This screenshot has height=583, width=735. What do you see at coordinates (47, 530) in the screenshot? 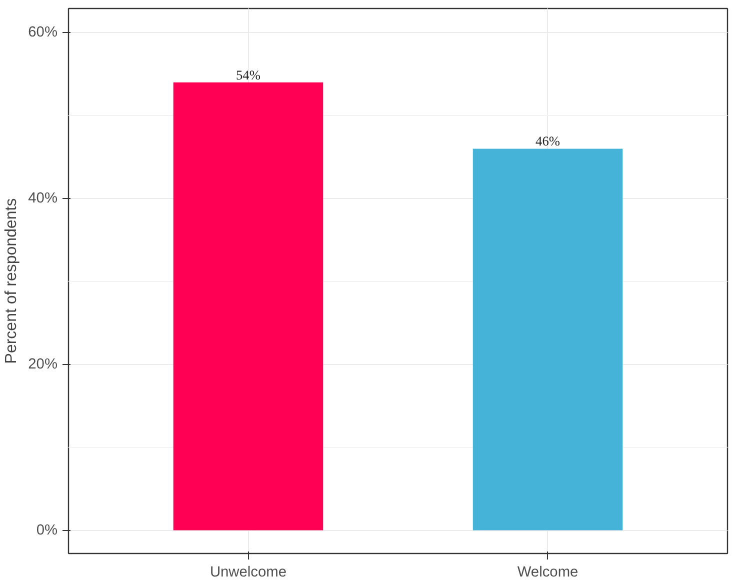
I see `y-tick-label: 0%` at bounding box center [47, 530].